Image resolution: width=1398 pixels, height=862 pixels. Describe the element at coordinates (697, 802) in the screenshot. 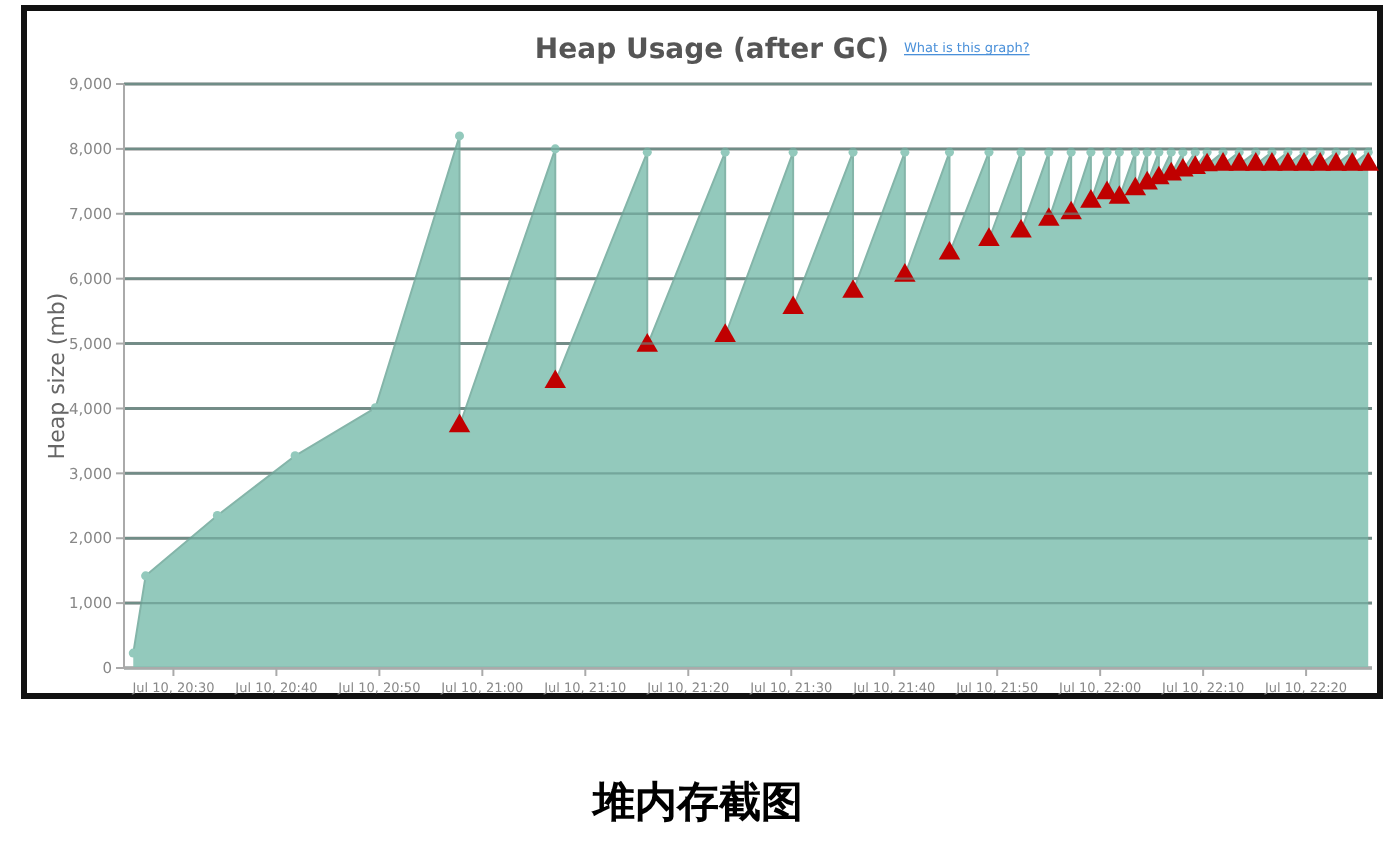

I see `text: 堆内存截图` at that location.